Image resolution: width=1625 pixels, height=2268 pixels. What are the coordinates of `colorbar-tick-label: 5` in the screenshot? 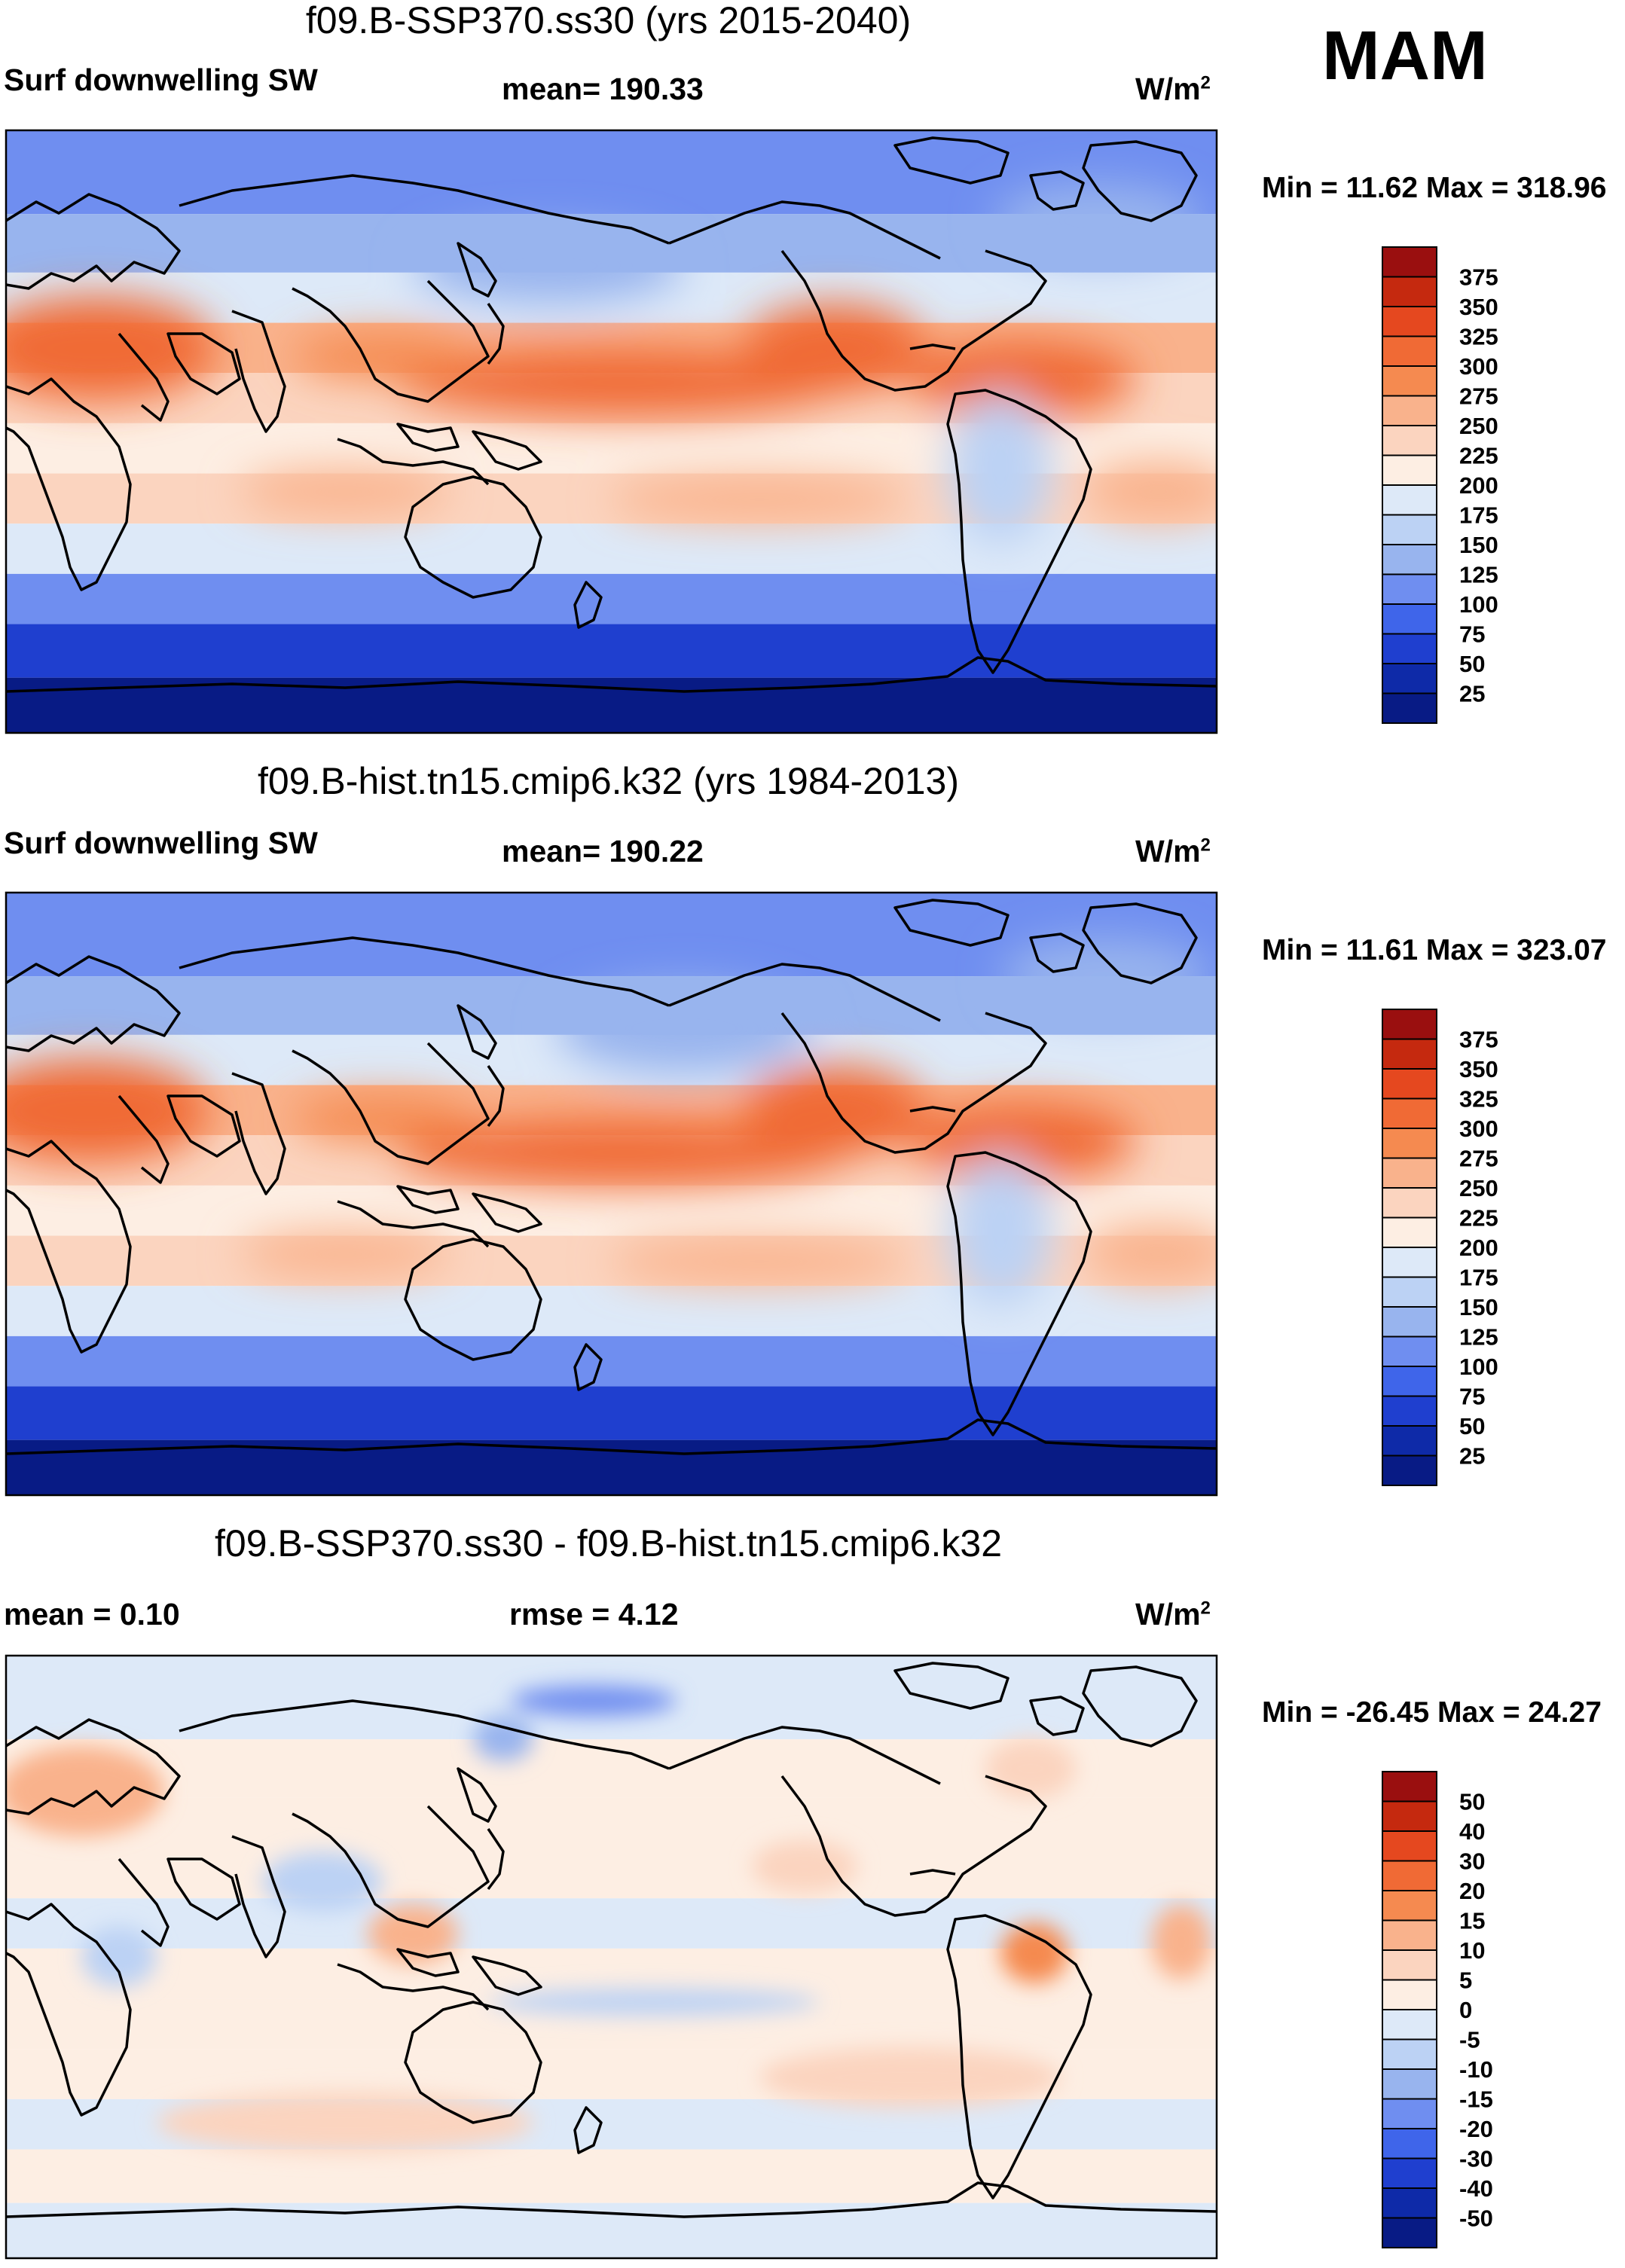 It's located at (1465, 1980).